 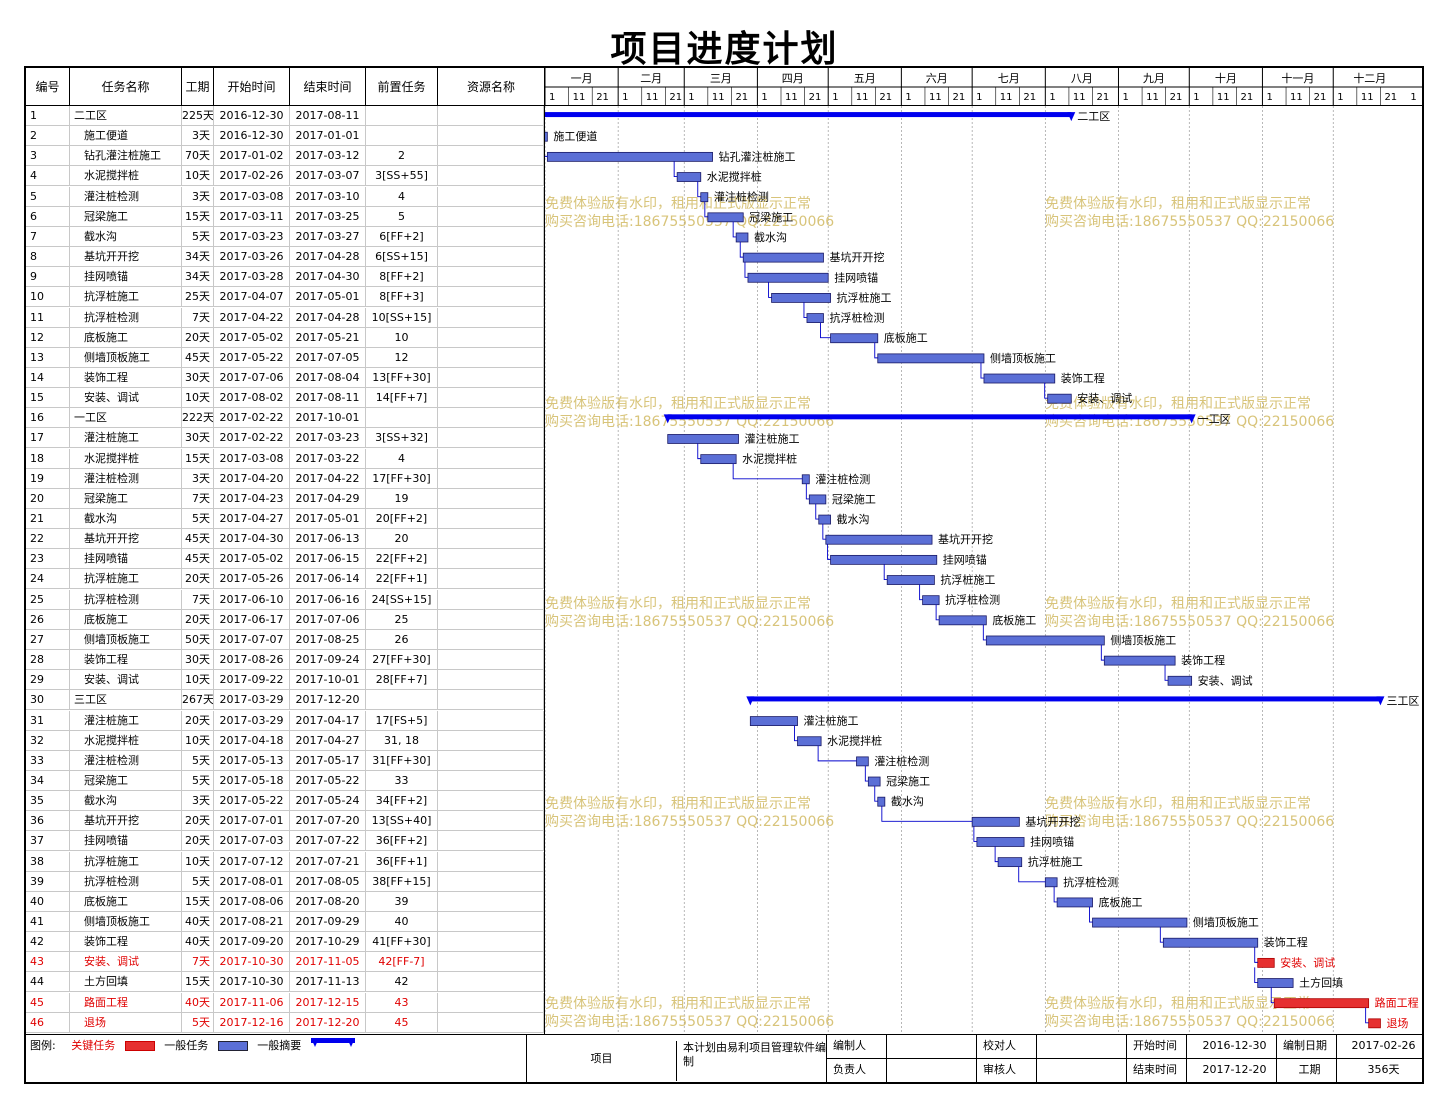 What do you see at coordinates (285, 317) in the screenshot?
I see `table-row: 11 抗浮桩检测 7天 2017-04-22 2017-04-28 10[SS+15]` at bounding box center [285, 317].